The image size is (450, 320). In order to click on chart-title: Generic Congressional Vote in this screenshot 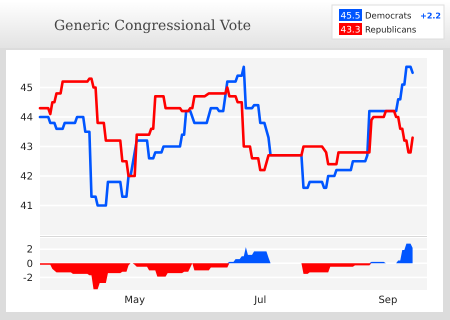, I will do `click(153, 26)`.